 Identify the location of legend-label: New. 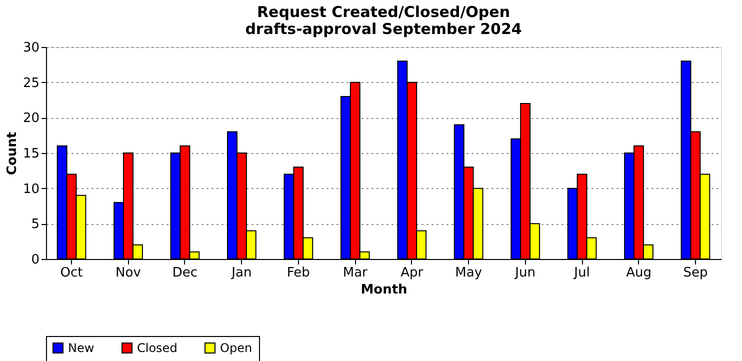
(81, 348).